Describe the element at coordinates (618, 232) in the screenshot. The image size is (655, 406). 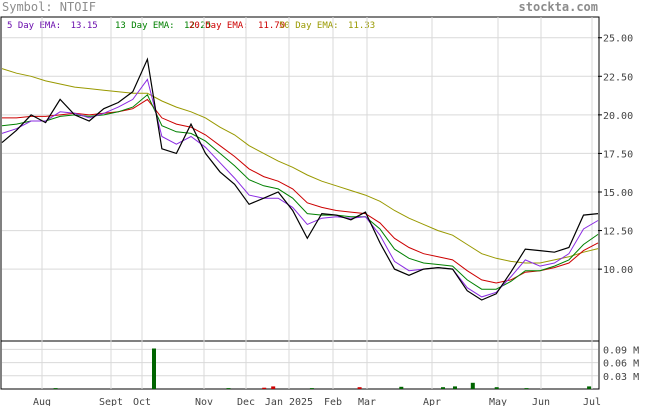
I see `price-tick-label: 12.50` at that location.